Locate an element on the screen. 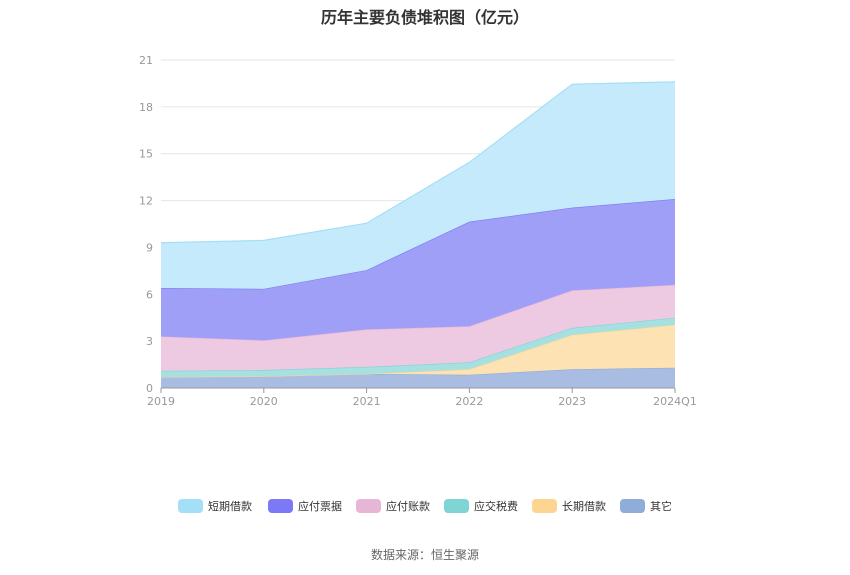  legend-item-应交税费: 应交税费 is located at coordinates (481, 506).